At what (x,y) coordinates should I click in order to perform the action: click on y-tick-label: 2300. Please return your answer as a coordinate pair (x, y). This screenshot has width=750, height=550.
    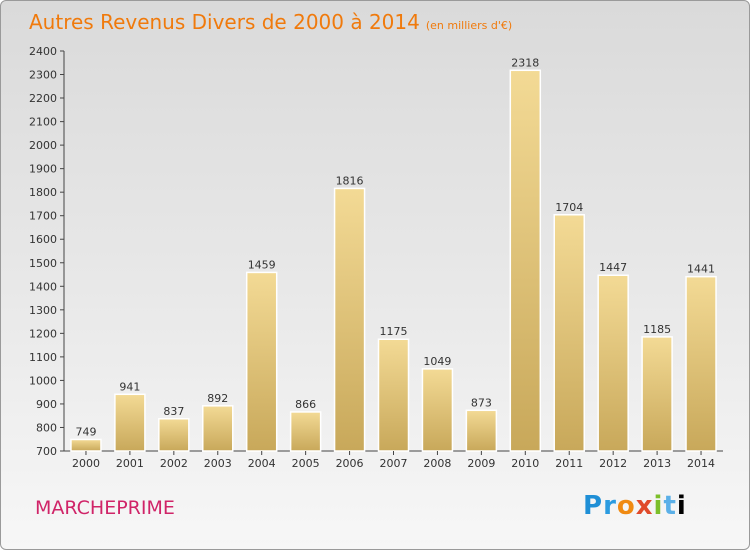
    Looking at the image, I should click on (43, 75).